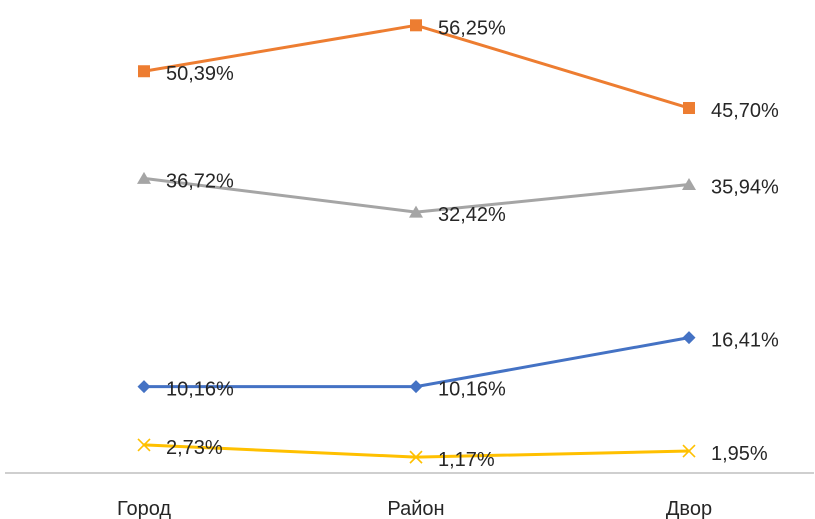 The width and height of the screenshot is (815, 519). Describe the element at coordinates (466, 460) in the screenshot. I see `series-4-data-label-2: 1,17%` at that location.